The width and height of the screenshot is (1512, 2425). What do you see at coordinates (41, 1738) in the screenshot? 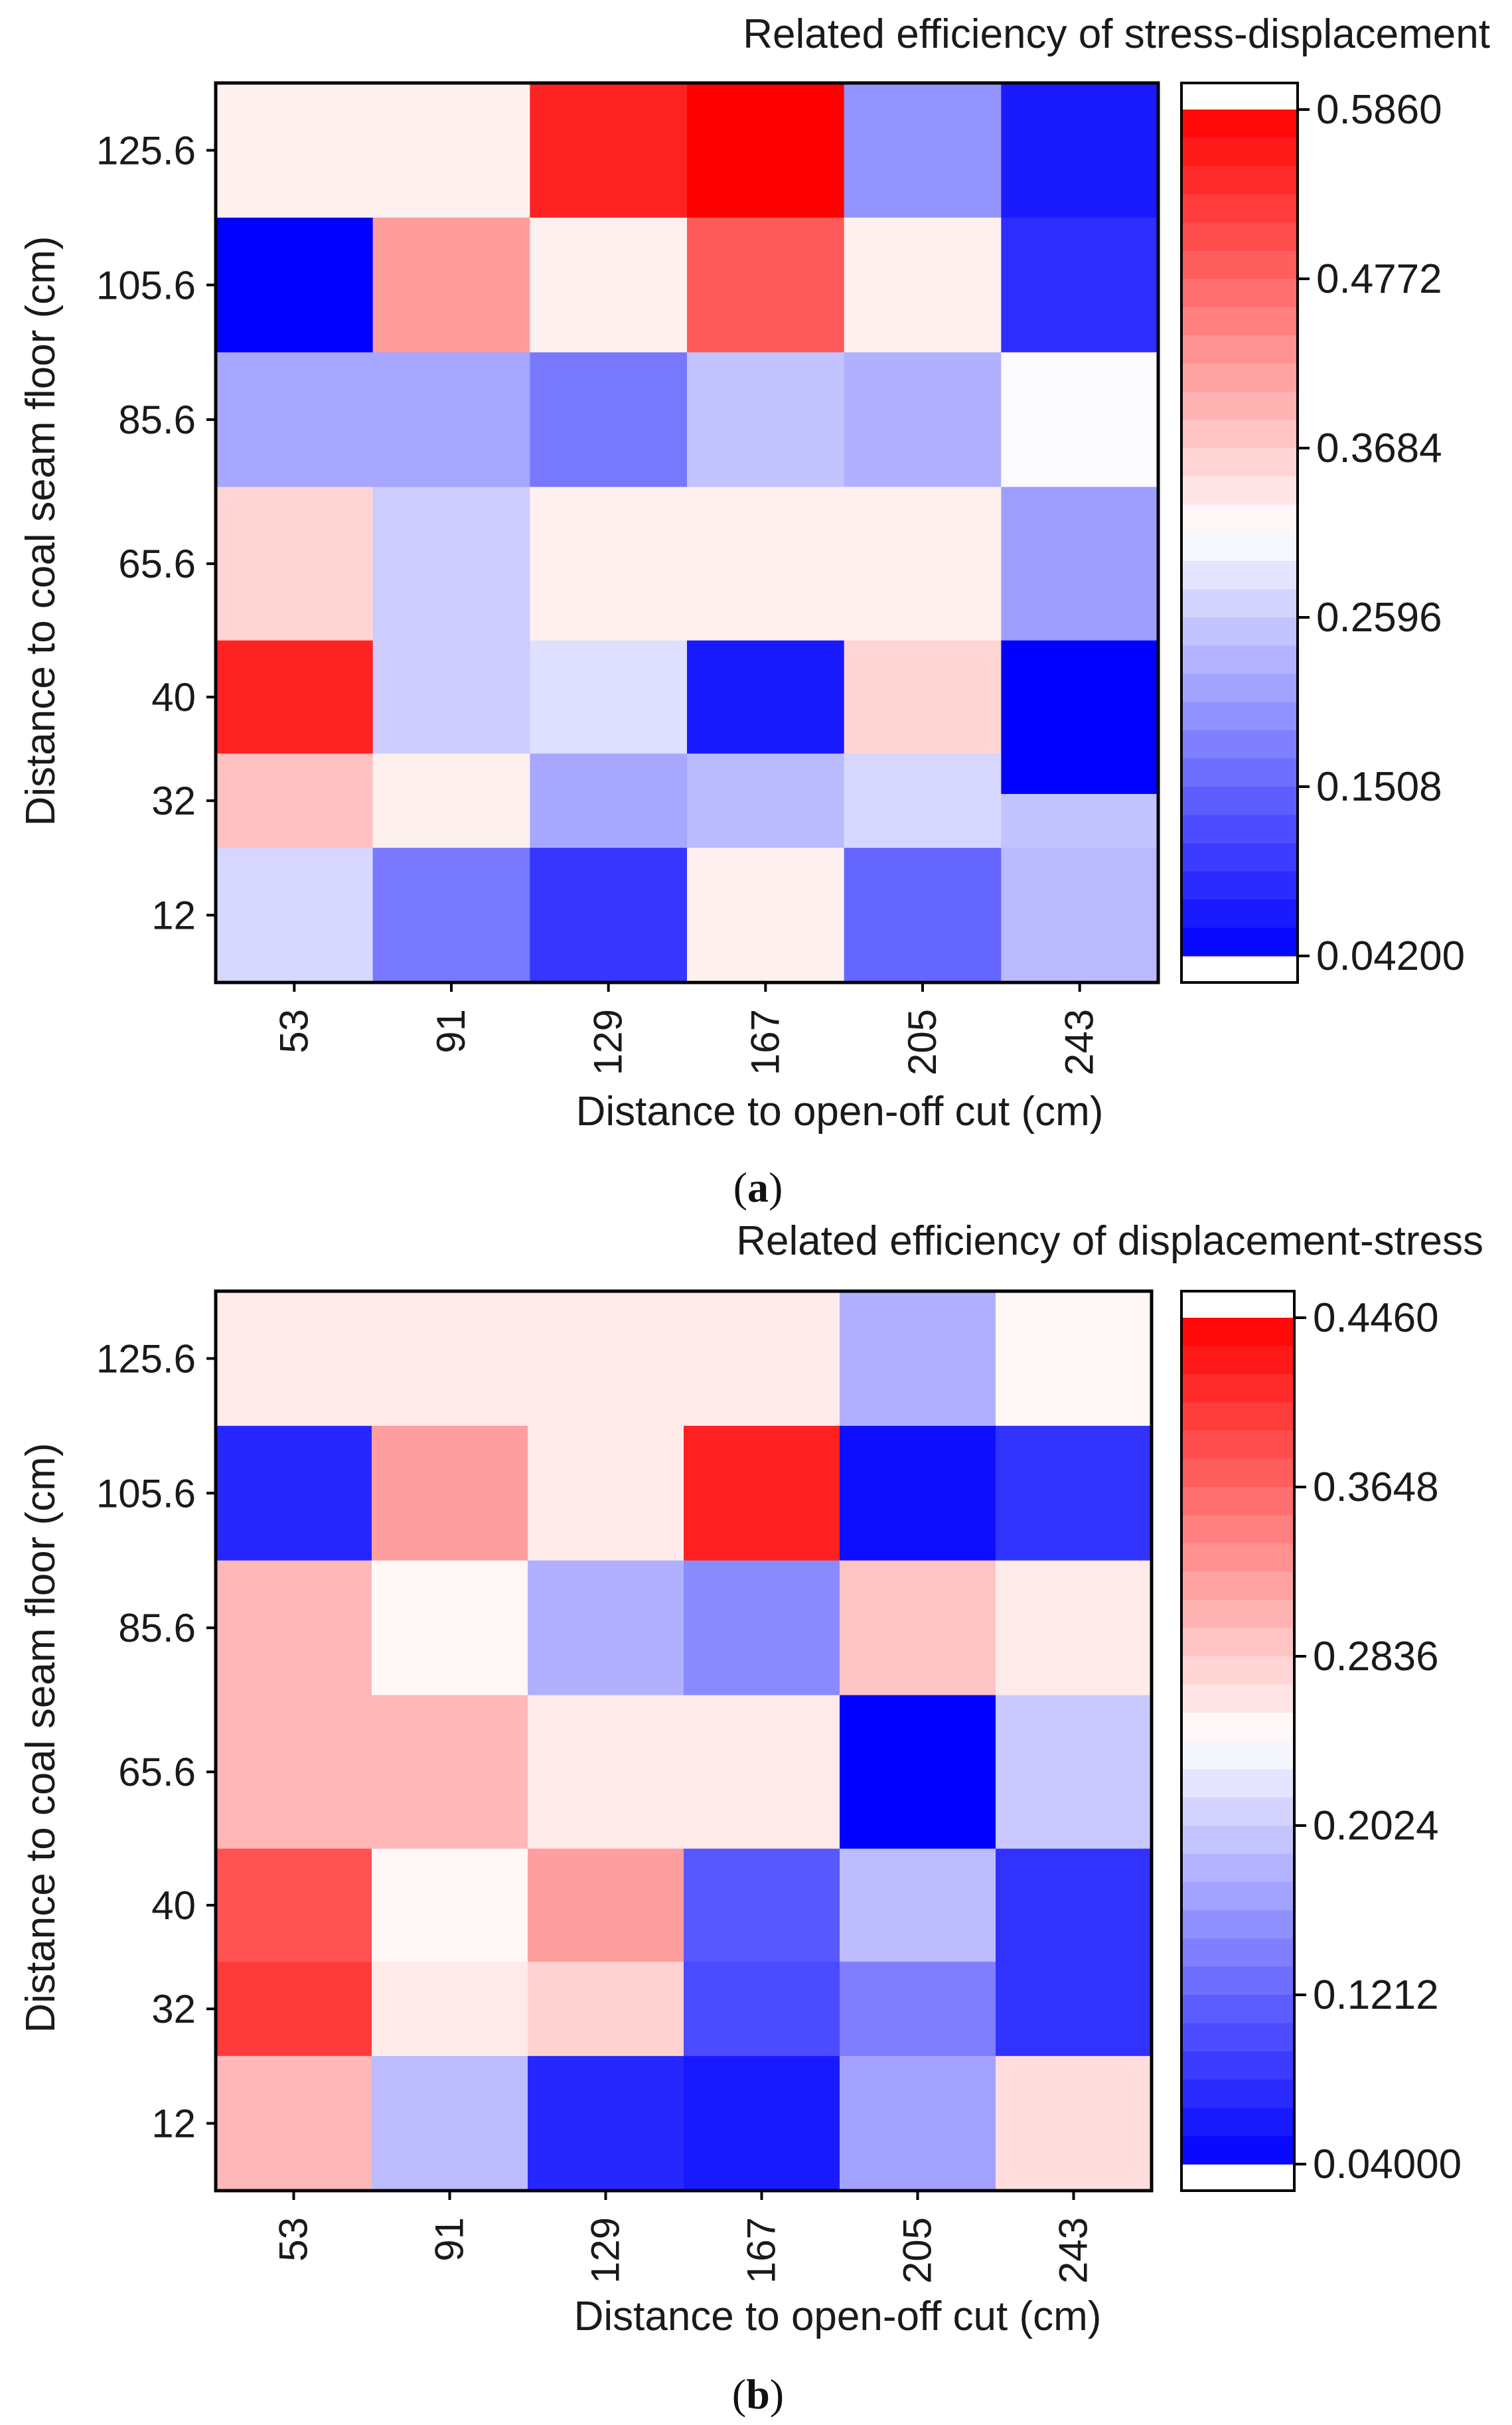
I see `panel-b-y-axis-label: Distance to coal seam floor (cm)` at bounding box center [41, 1738].